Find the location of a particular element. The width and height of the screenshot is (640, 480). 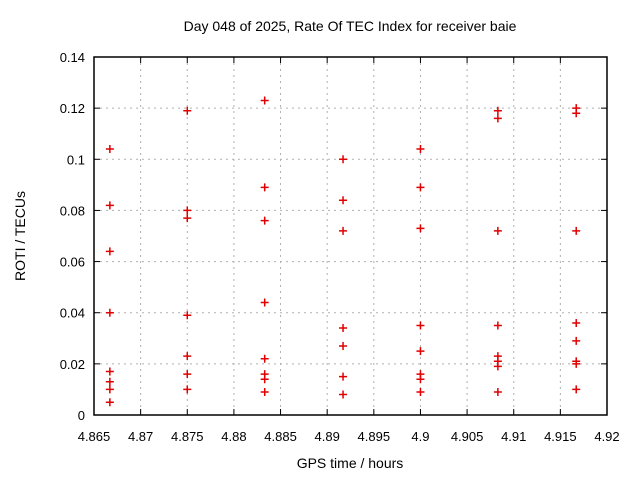

x-axis-label: GPS time / hours is located at coordinates (350, 463).